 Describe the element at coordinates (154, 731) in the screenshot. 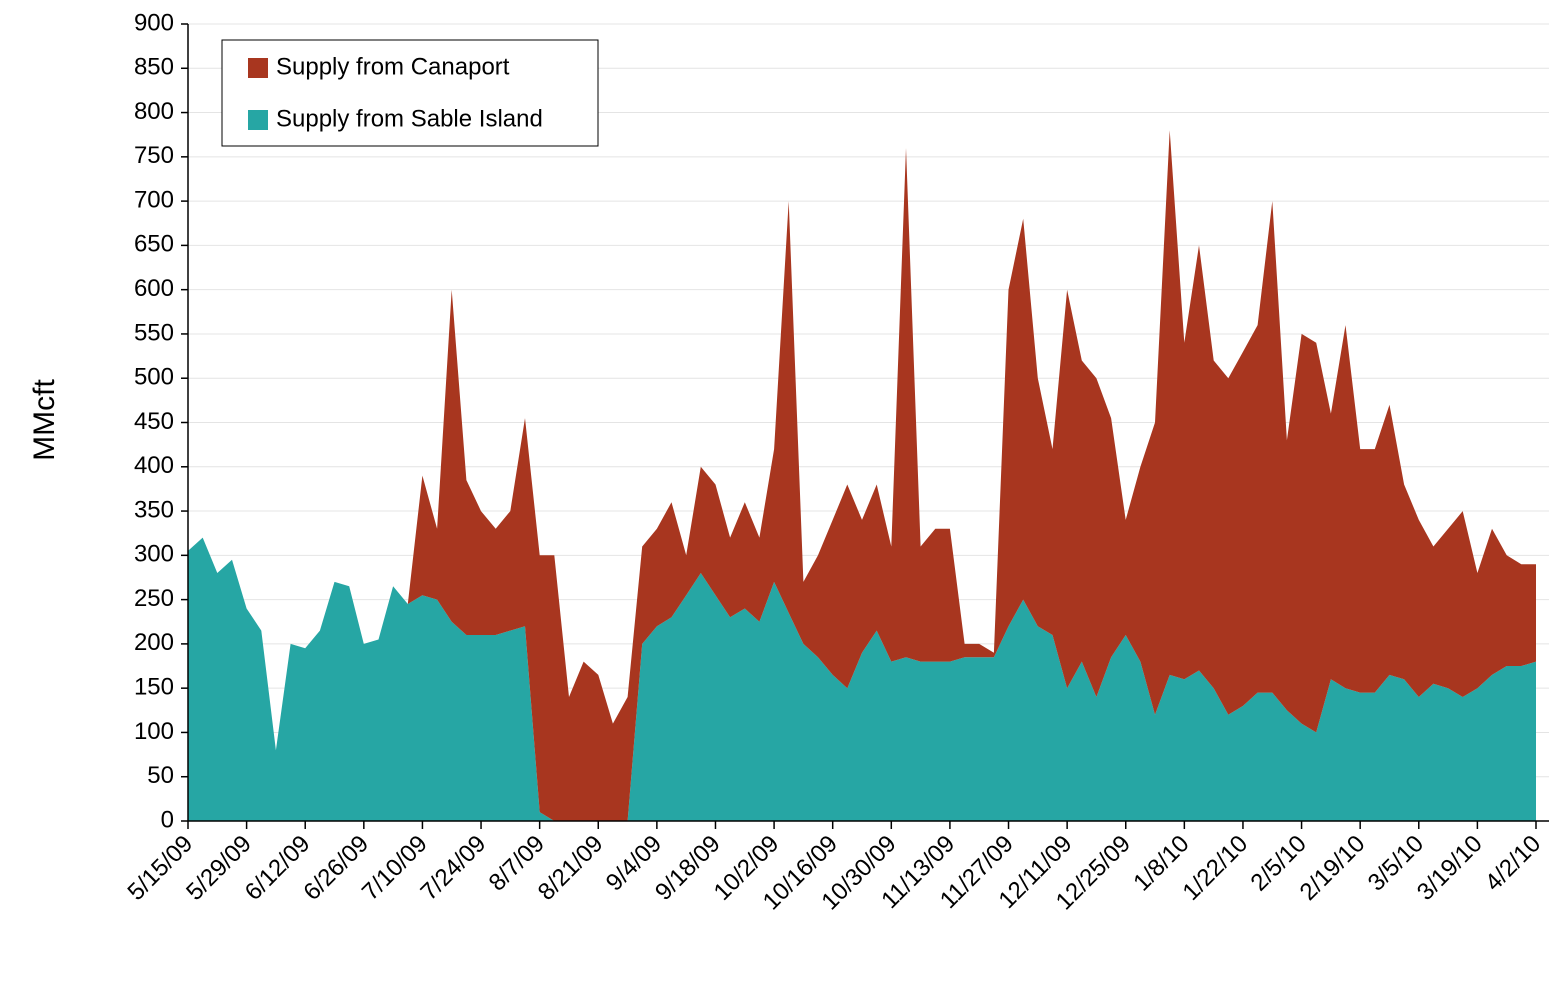

I see `y-tick-label: 100` at that location.